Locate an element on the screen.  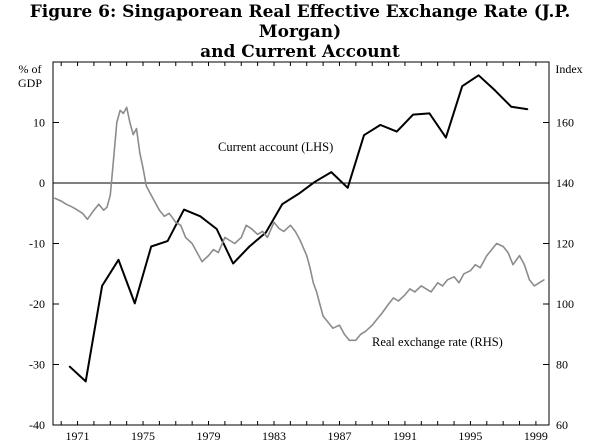
chart-title-line-2: and Current Account is located at coordinates (300, 52).